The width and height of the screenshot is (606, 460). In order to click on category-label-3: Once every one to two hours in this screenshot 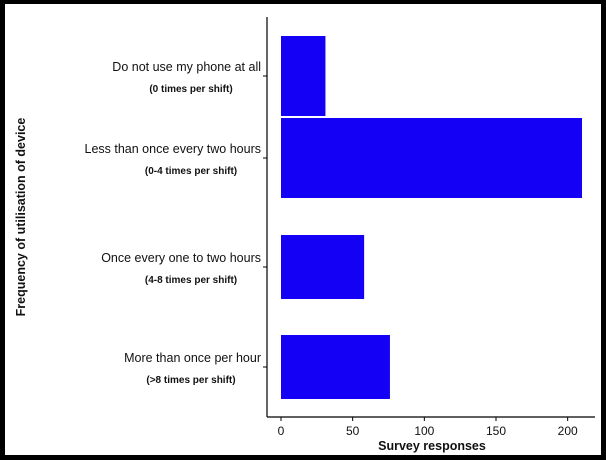, I will do `click(181, 258)`.